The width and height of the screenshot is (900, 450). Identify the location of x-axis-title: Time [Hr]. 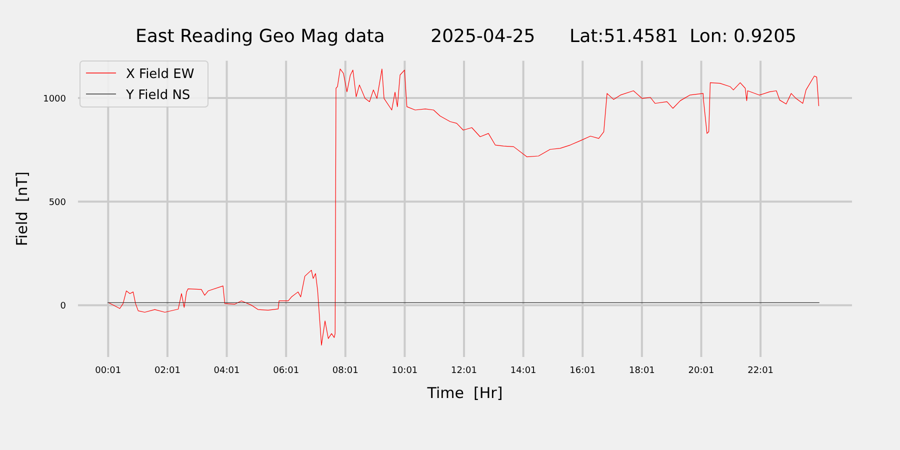
(464, 393).